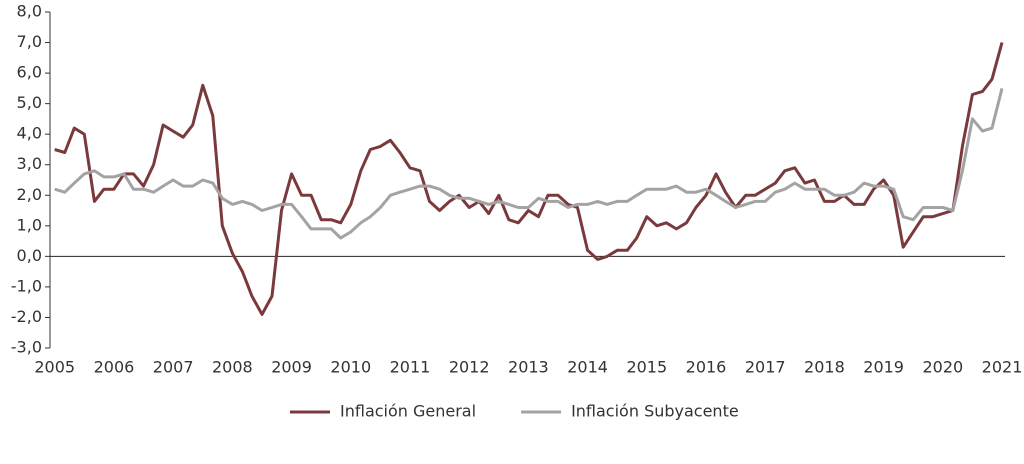  Describe the element at coordinates (646, 367) in the screenshot. I see `x-tick-label: 2015` at that location.